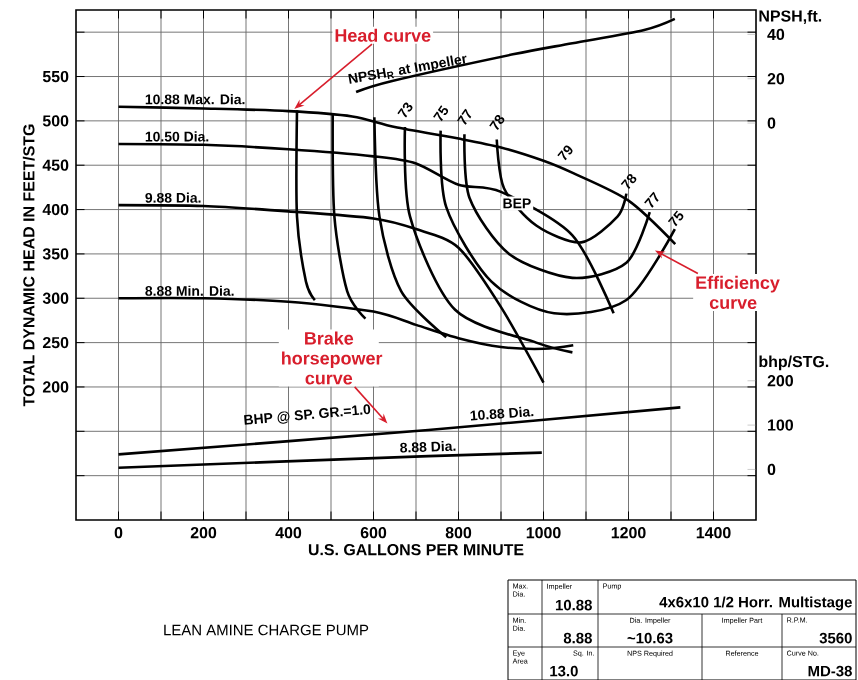 The image size is (858, 680). Describe the element at coordinates (383, 35) in the screenshot. I see `annotation: Head curve` at that location.